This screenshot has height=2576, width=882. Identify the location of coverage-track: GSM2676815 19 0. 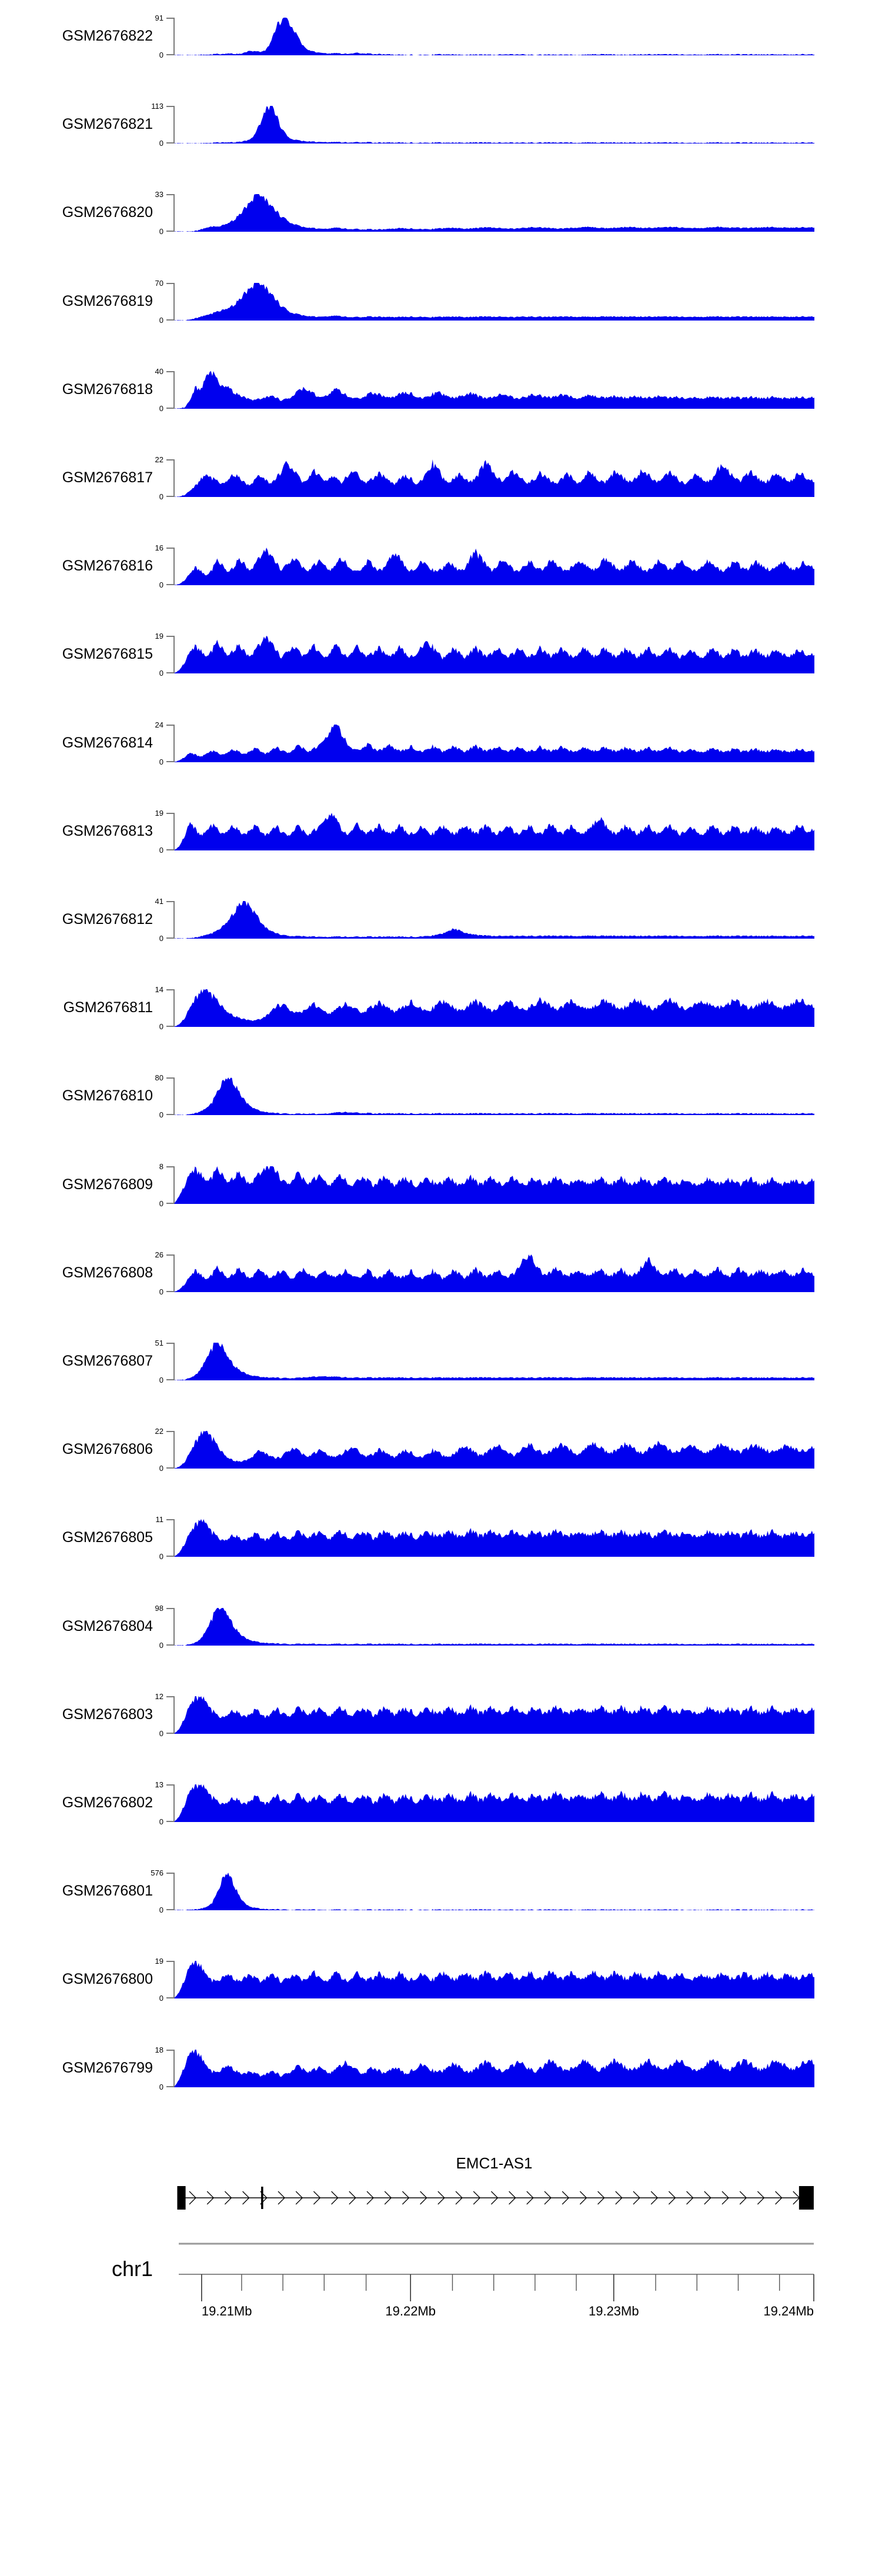
(441, 654).